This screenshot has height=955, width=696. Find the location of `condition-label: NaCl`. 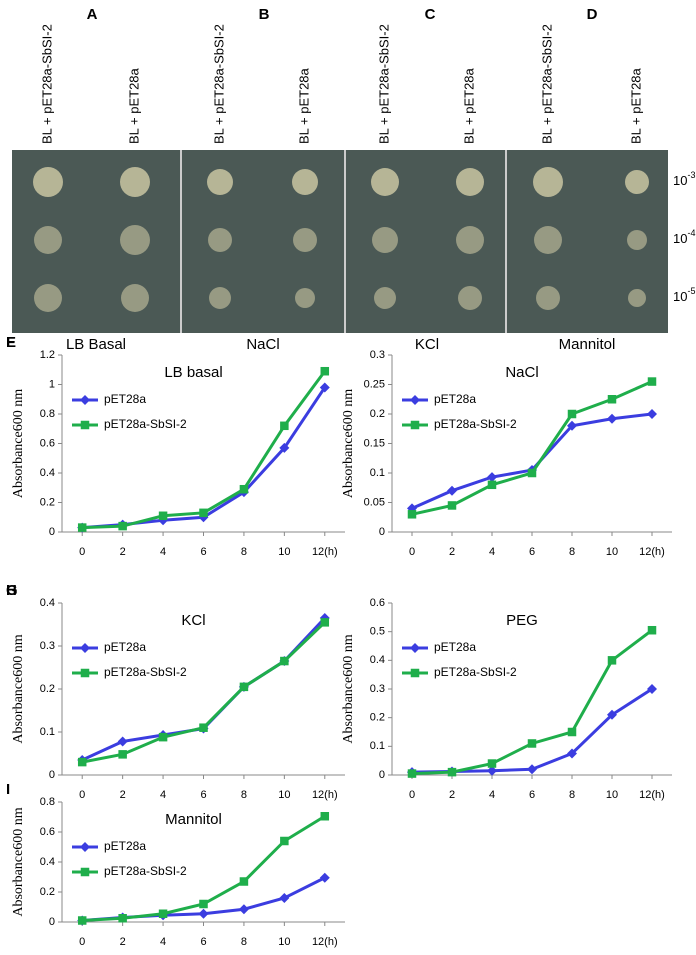

condition-label: NaCl is located at coordinates (262, 344).